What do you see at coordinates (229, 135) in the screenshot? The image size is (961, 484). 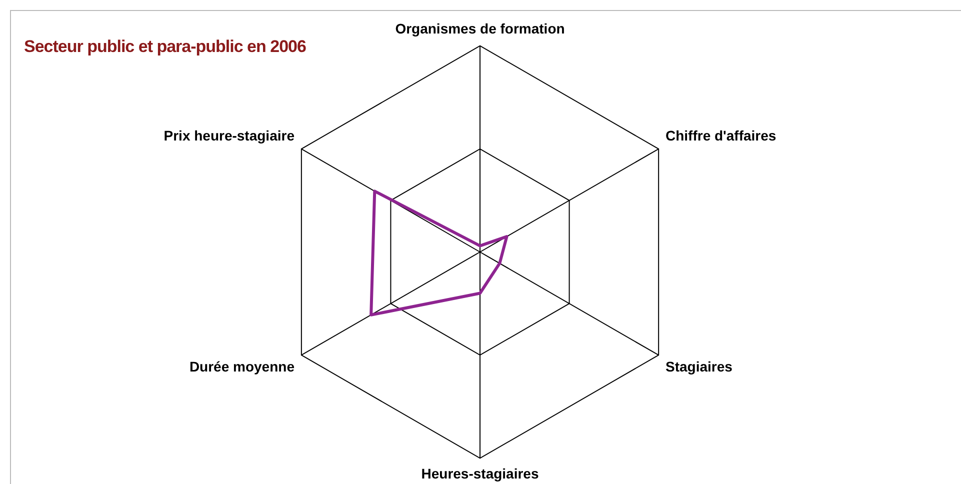 I see `spoke-label: Prix heure-stagiaire` at bounding box center [229, 135].